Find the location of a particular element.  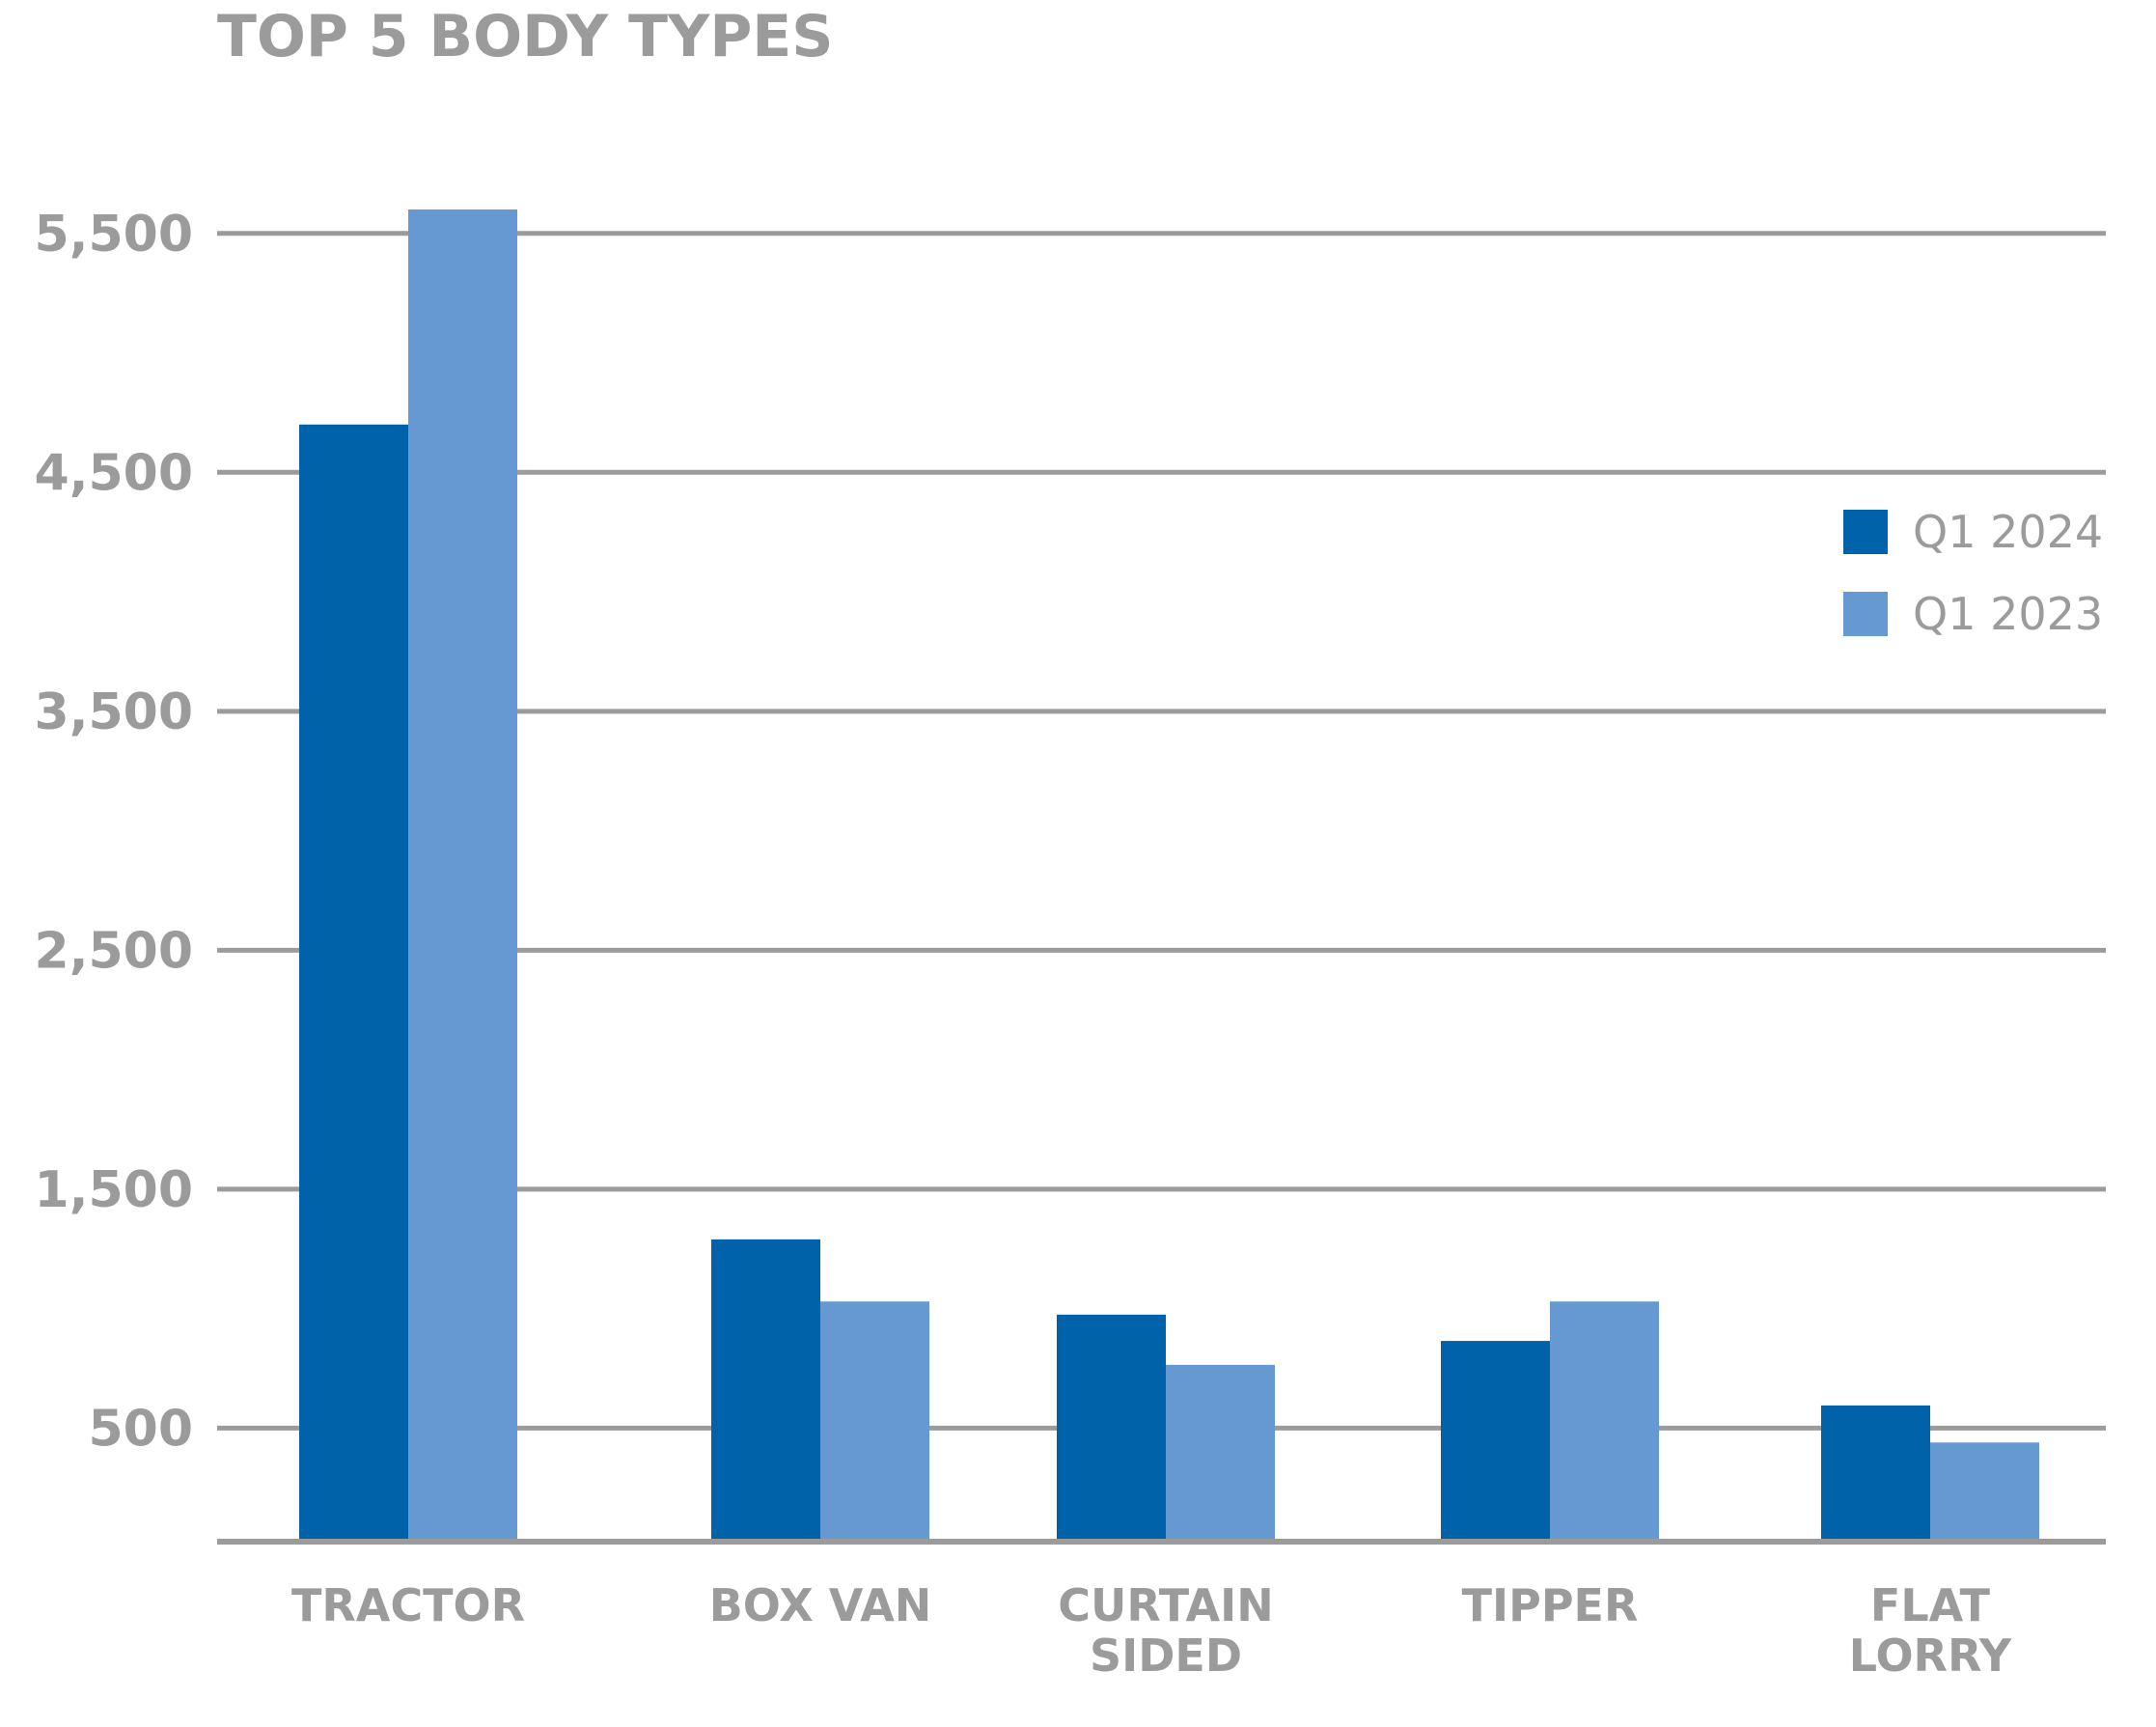

y-tick-label: 1,500 is located at coordinates (114, 1190).